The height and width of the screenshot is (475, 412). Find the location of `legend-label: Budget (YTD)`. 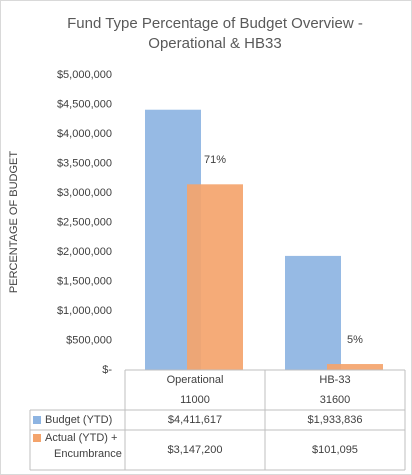

legend-label: Budget (YTD) is located at coordinates (78, 420).